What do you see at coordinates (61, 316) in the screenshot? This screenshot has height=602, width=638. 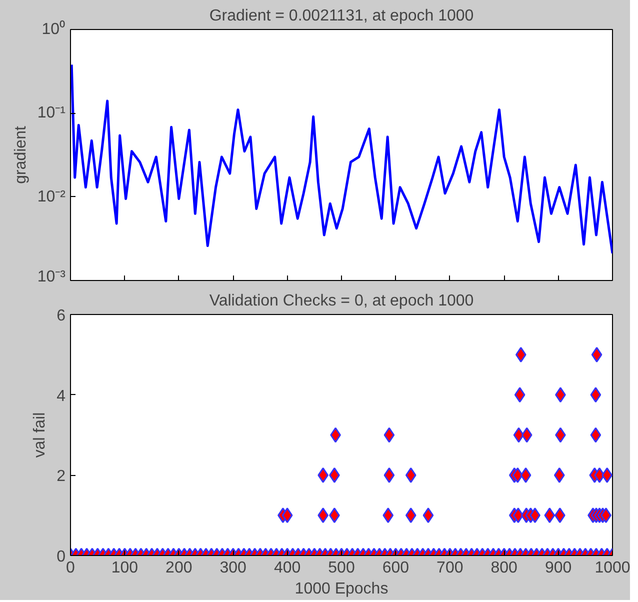 I see `y-tick-label: 6` at bounding box center [61, 316].